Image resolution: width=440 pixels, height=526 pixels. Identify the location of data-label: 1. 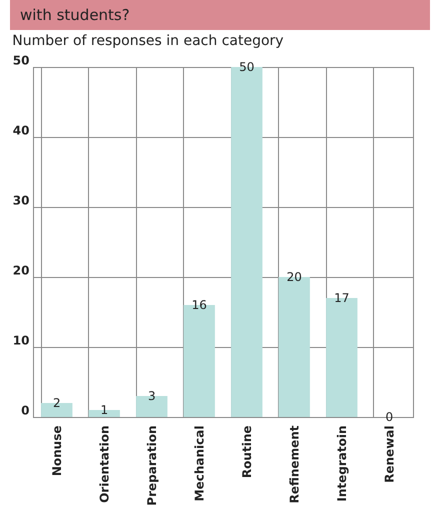
(104, 410).